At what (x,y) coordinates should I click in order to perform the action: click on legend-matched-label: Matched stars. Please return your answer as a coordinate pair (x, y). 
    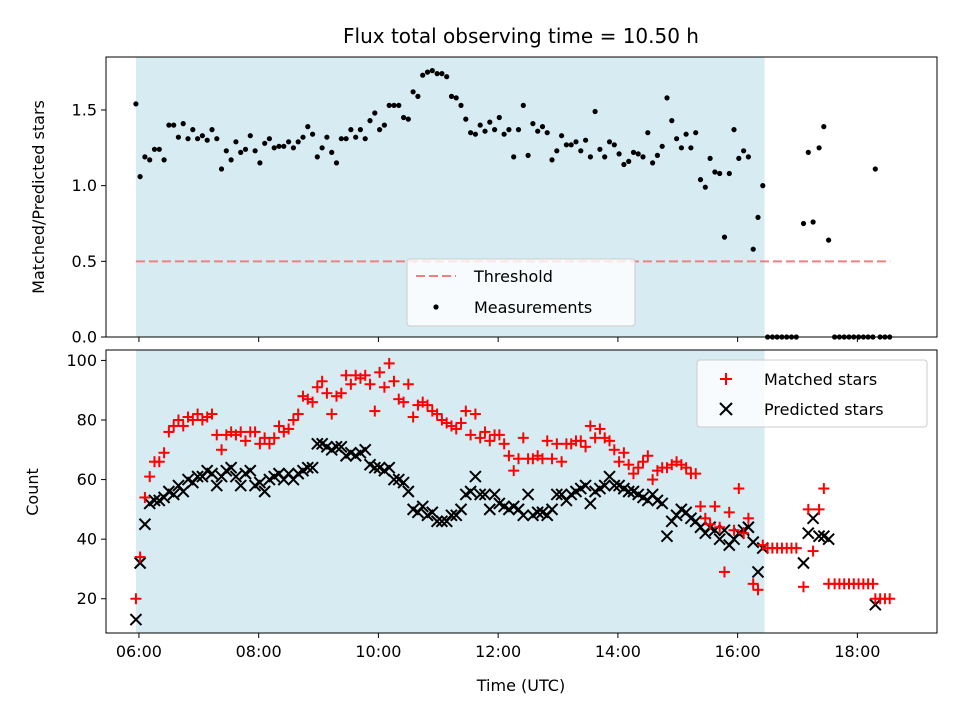
    Looking at the image, I should click on (820, 379).